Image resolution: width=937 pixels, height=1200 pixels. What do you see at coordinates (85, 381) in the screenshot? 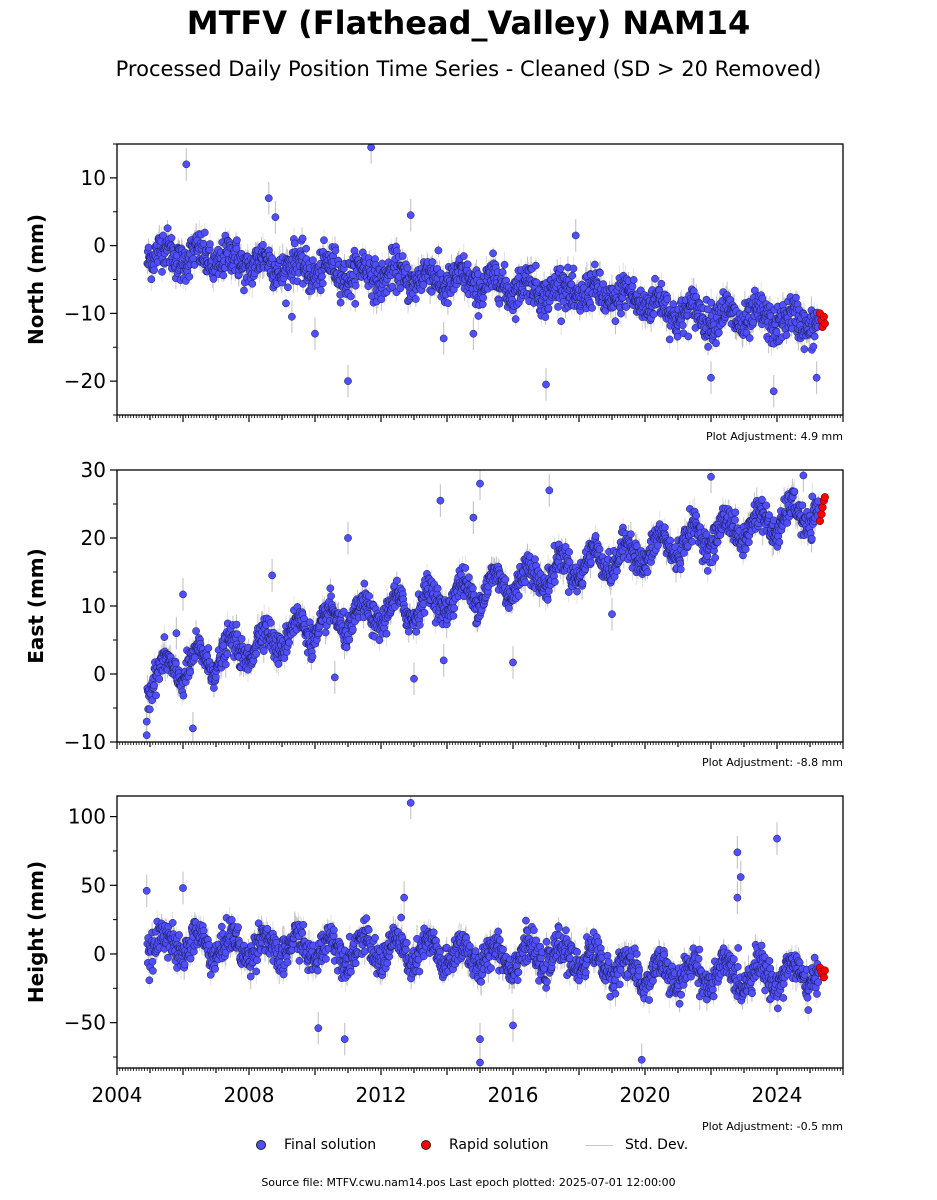
I see `north-y-tick-label: −20` at bounding box center [85, 381].